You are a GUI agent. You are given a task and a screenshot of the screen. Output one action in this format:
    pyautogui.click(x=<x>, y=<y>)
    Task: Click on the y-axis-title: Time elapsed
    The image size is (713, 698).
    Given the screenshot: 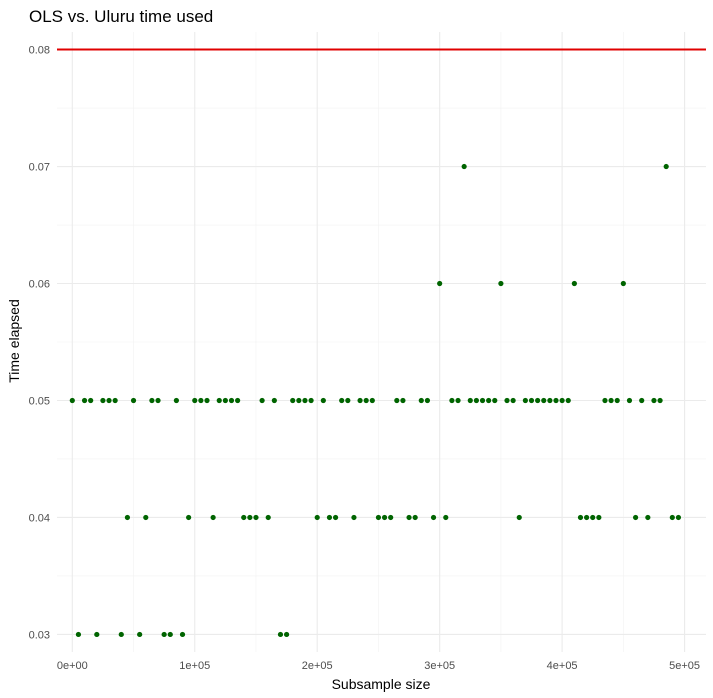 What is the action you would take?
    pyautogui.click(x=14, y=341)
    